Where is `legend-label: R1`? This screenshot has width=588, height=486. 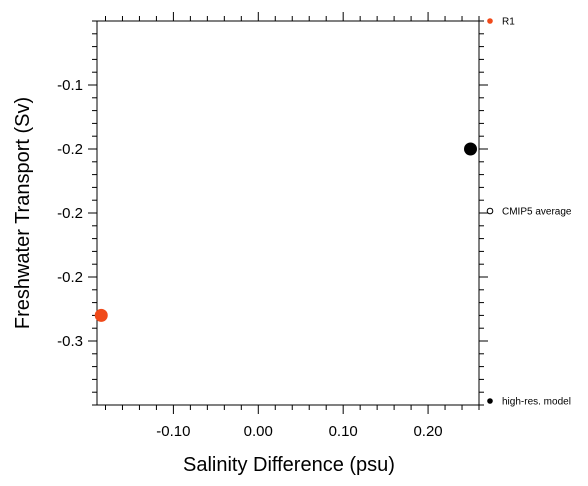 legend-label: R1 is located at coordinates (508, 22).